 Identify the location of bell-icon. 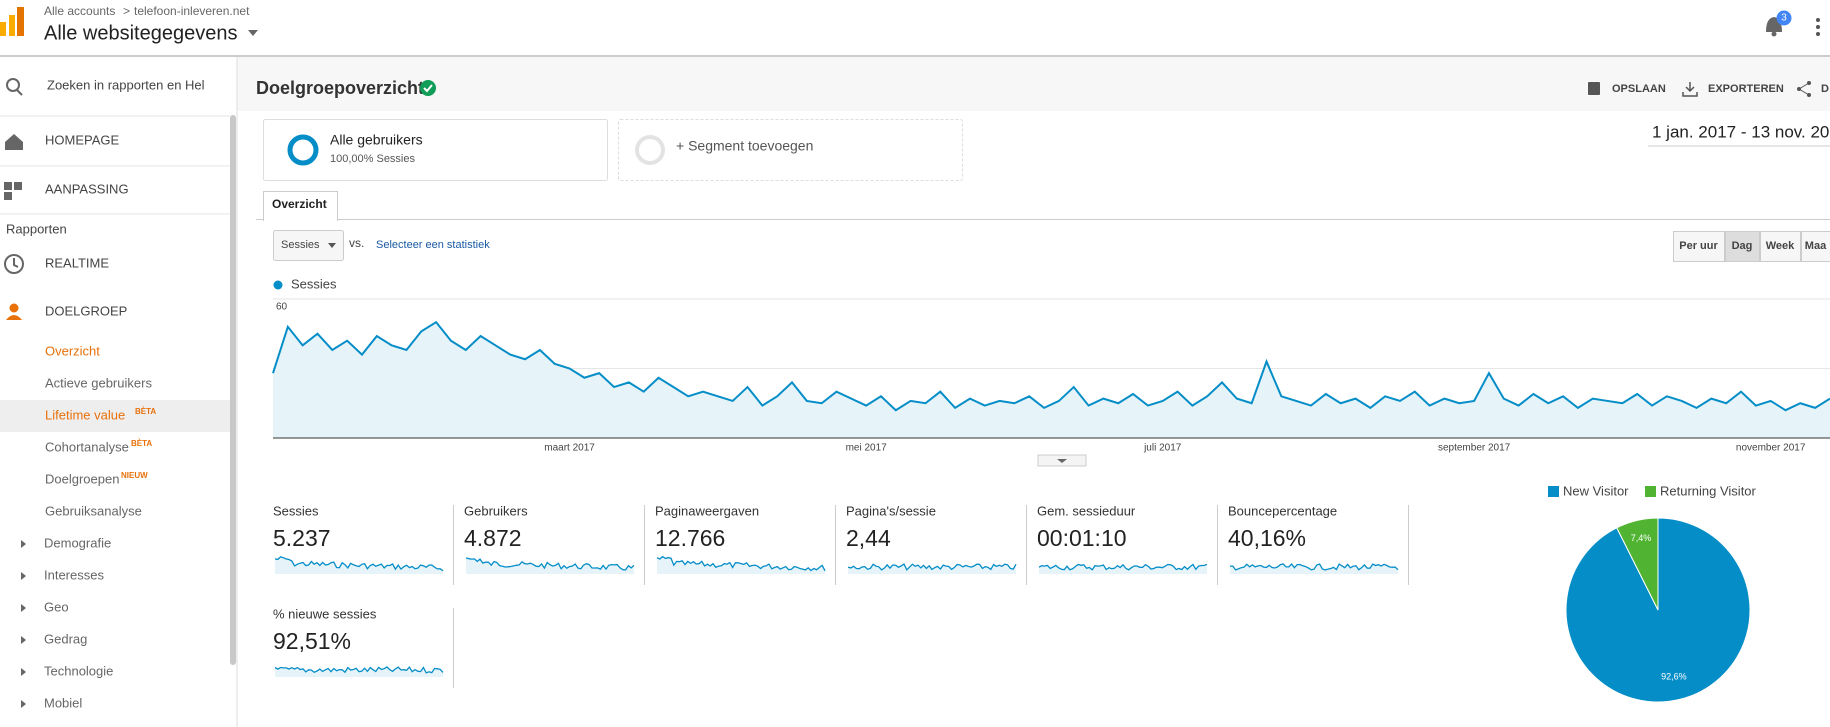
(1774, 34).